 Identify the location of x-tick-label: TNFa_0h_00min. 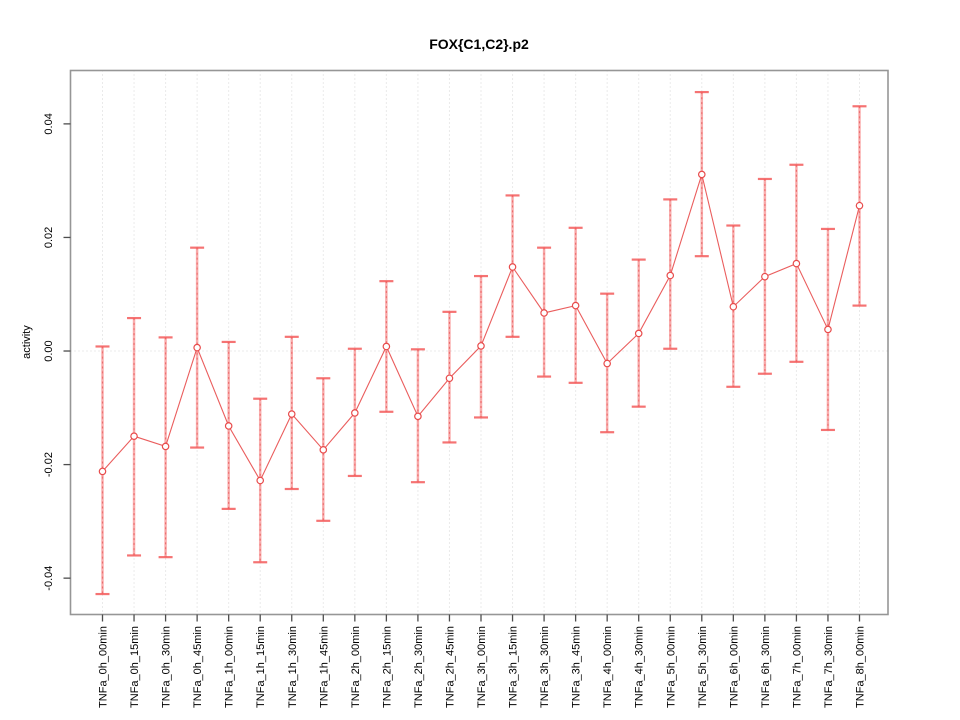
(104, 667).